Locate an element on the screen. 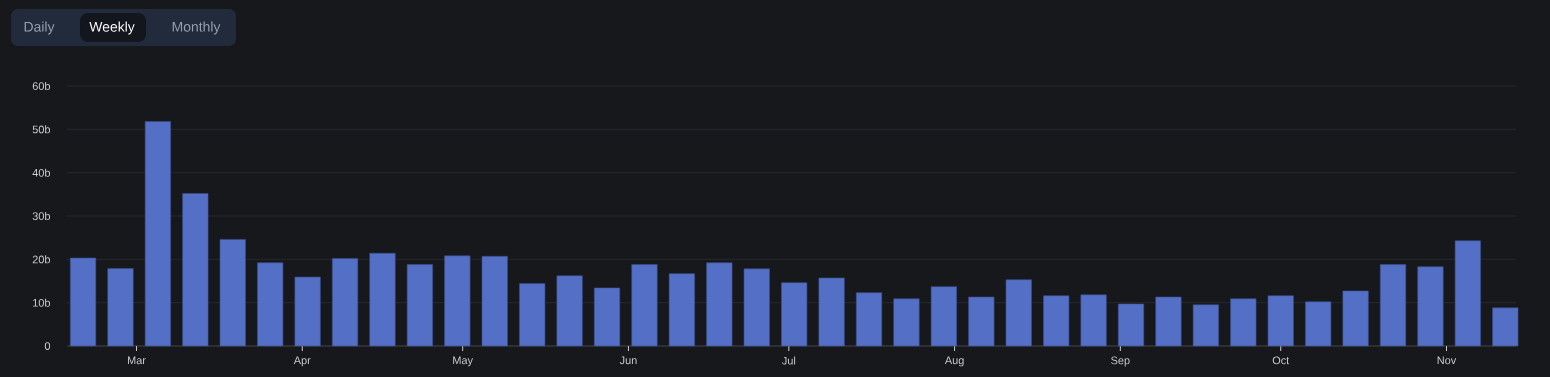  x-tick-label: Sep is located at coordinates (1120, 361).